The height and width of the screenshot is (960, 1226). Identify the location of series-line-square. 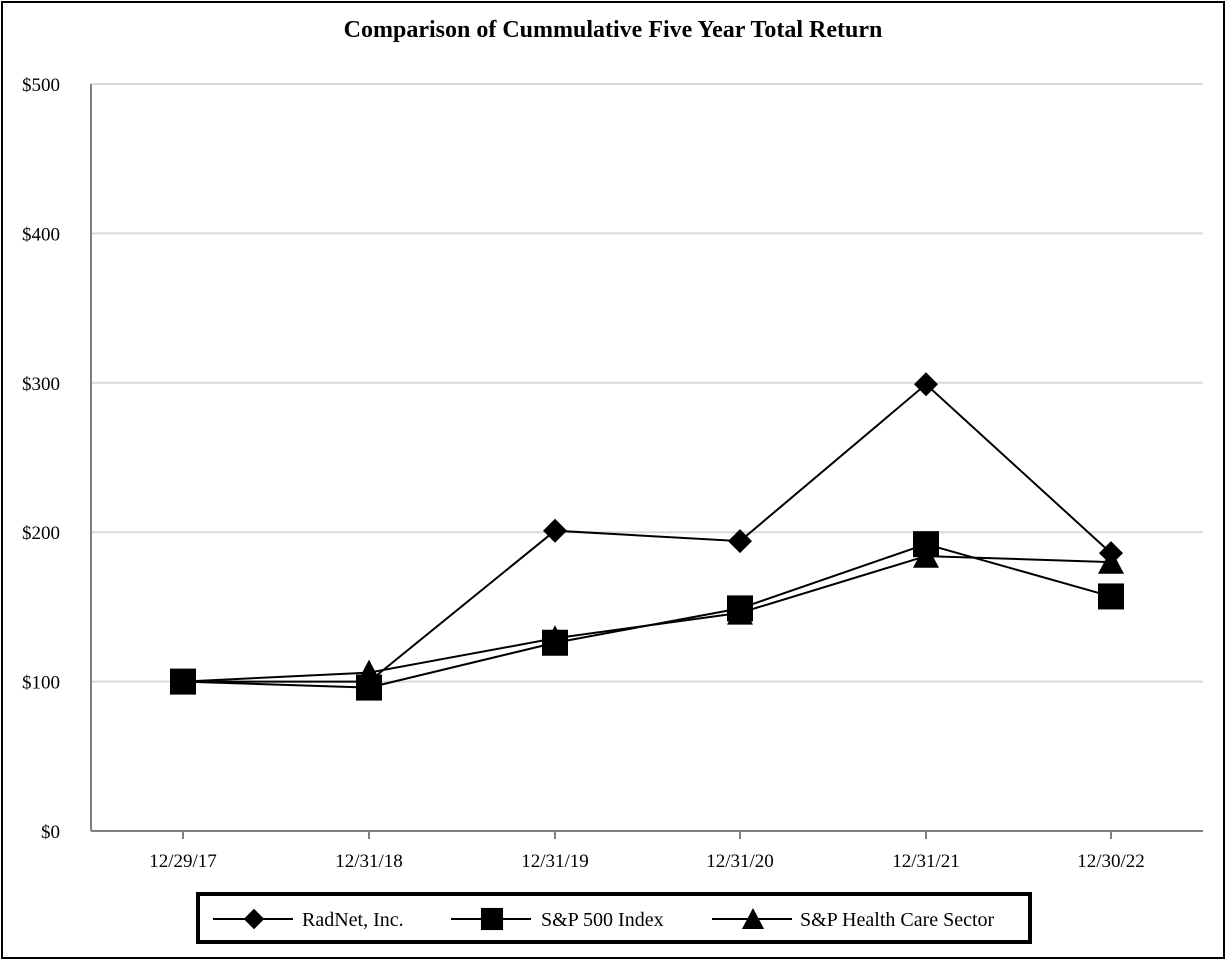
(647, 616).